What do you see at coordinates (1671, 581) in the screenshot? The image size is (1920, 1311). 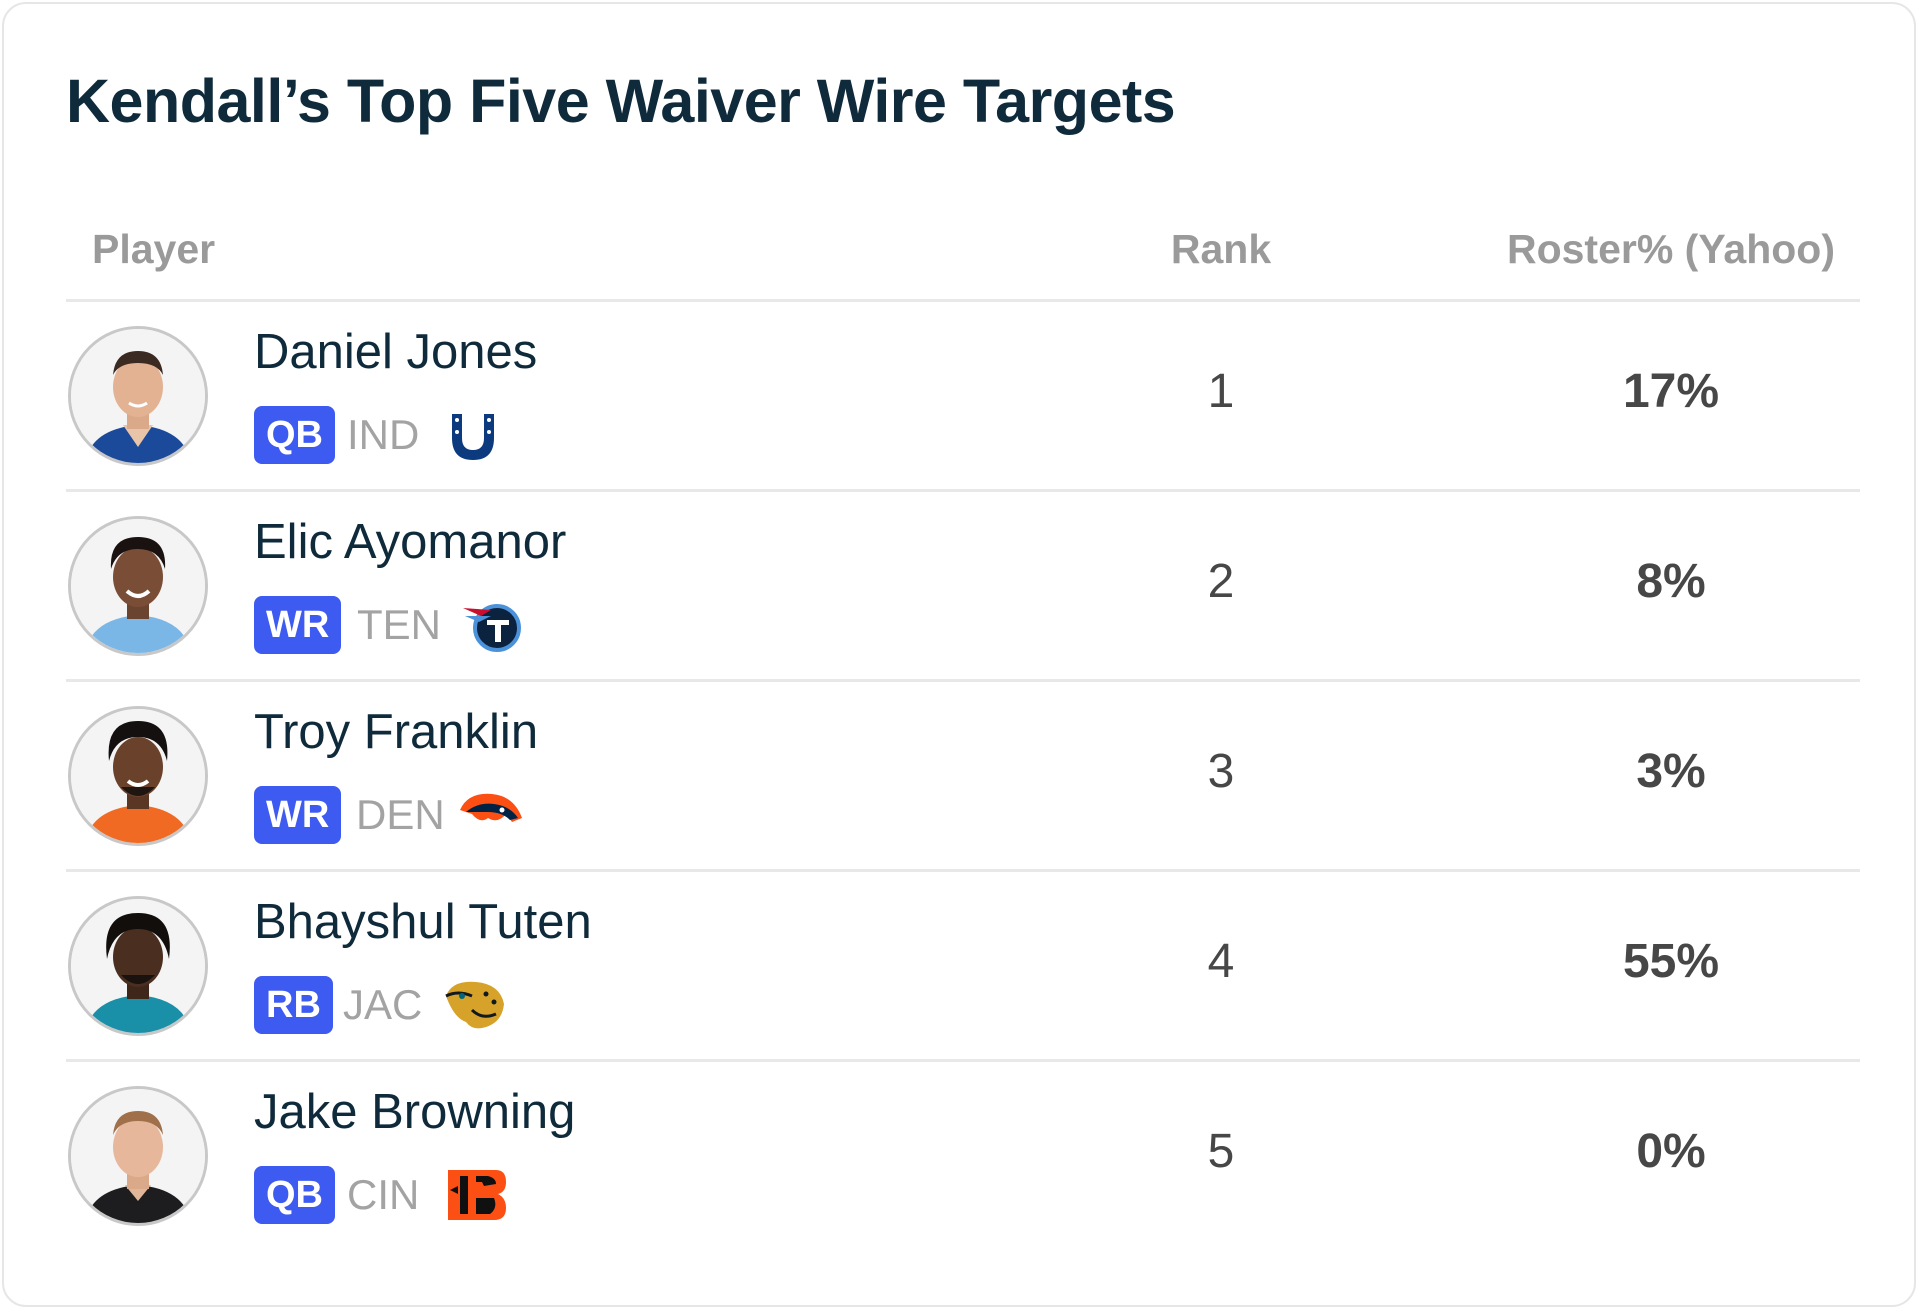 I see `roster-percent: 8%` at bounding box center [1671, 581].